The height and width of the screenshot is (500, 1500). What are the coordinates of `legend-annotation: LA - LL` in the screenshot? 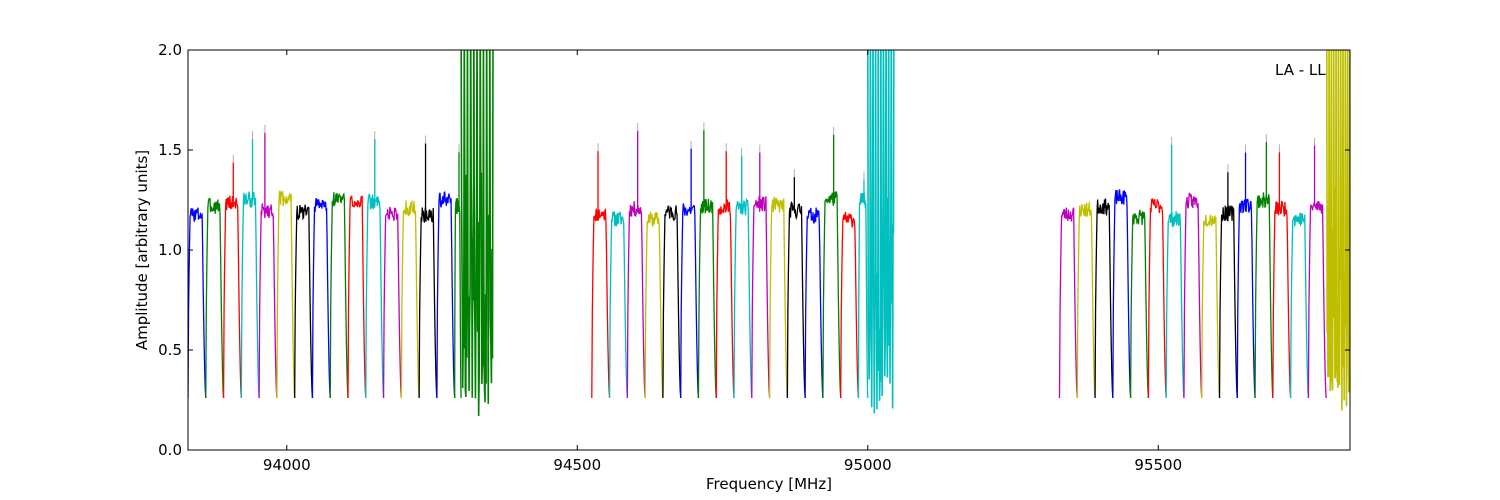 It's located at (1300, 70).